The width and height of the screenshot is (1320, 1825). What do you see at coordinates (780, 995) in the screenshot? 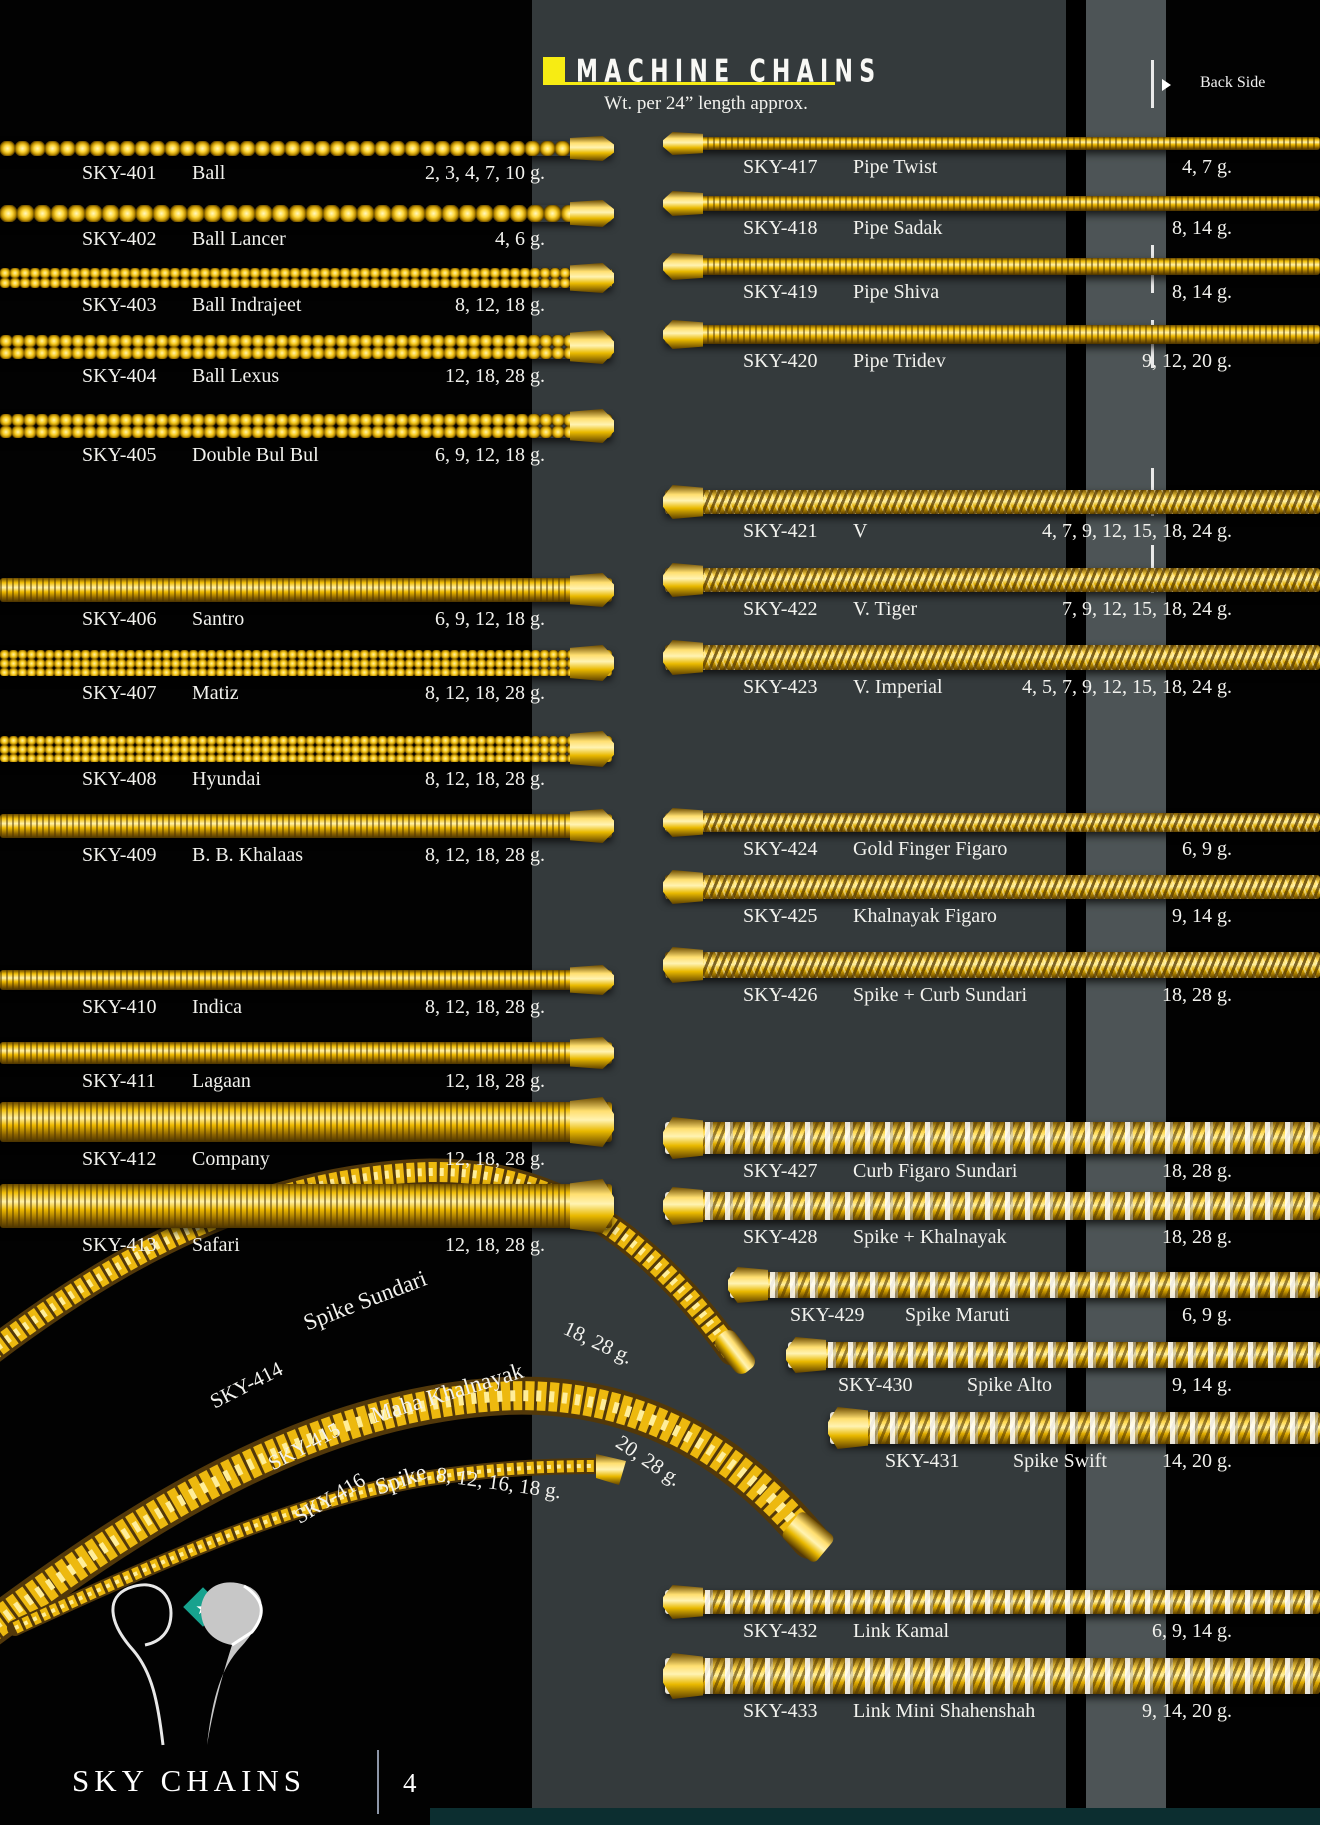
I see `product-code: SKY-426` at bounding box center [780, 995].